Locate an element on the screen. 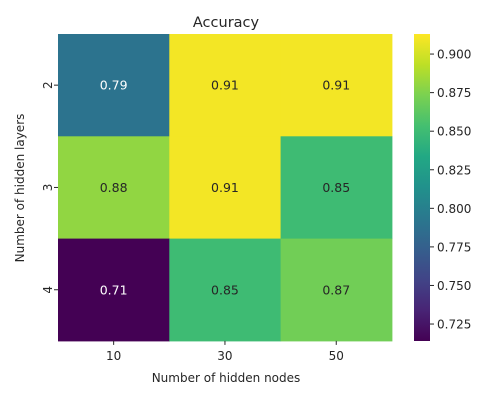 Image resolution: width=500 pixels, height=400 pixels. x-tick-label: 50 is located at coordinates (336, 356).